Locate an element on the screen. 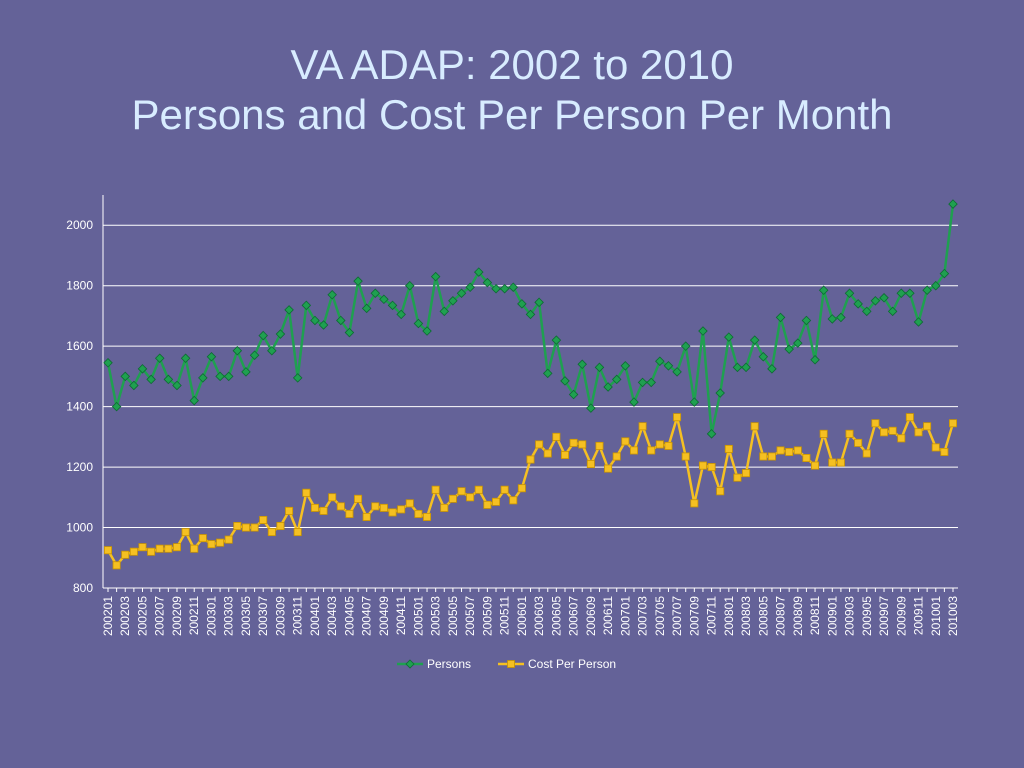  x-tick-label: 200909 is located at coordinates (901, 616).